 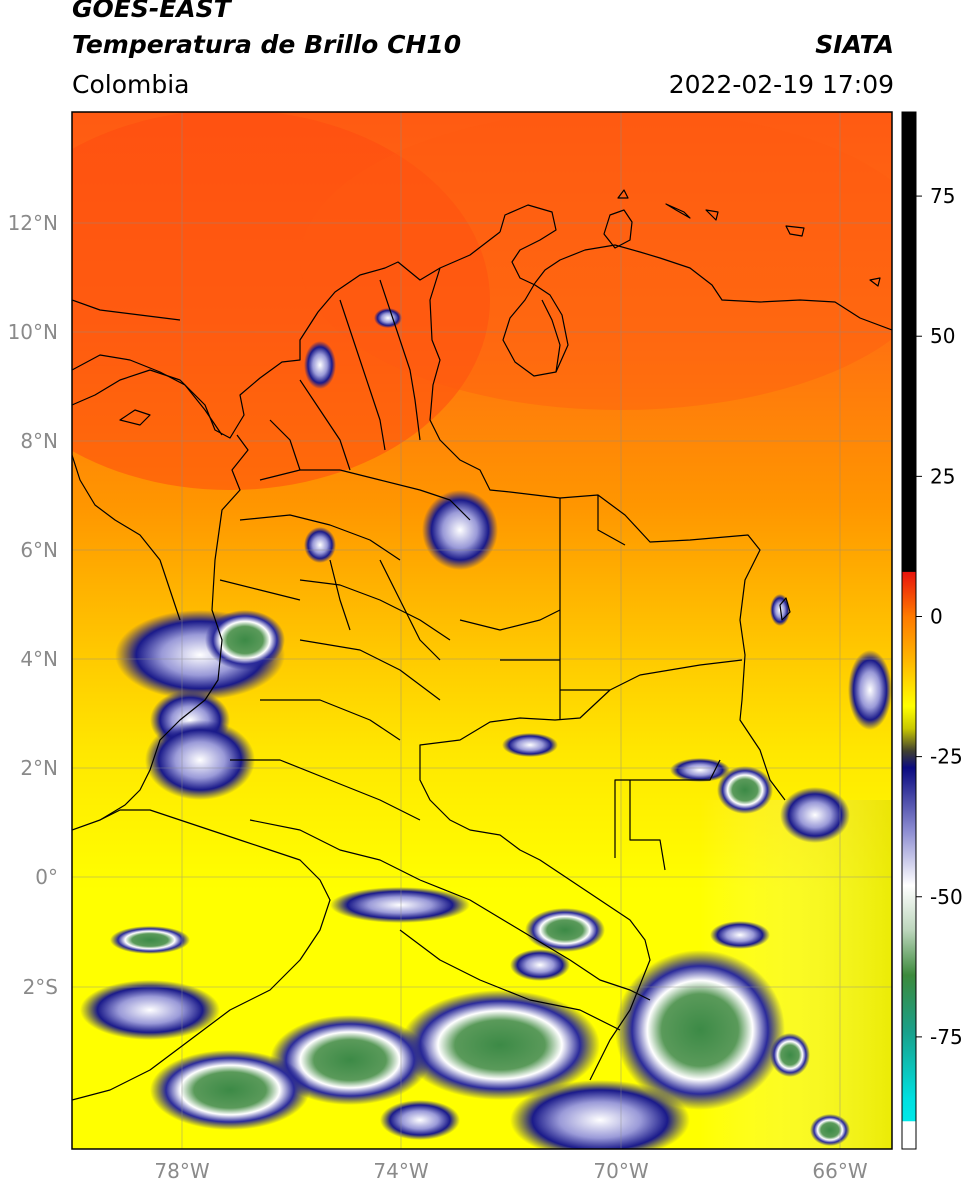 What do you see at coordinates (942, 476) in the screenshot?
I see `colorbar-tick-label: 25` at bounding box center [942, 476].